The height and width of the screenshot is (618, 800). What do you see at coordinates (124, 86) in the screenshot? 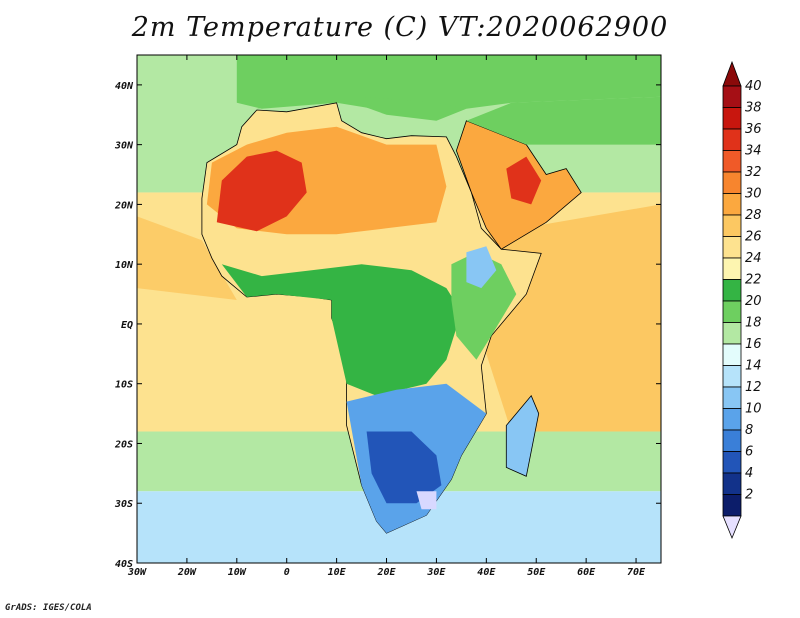
I see `lat-tick-label: 40N` at bounding box center [124, 86].